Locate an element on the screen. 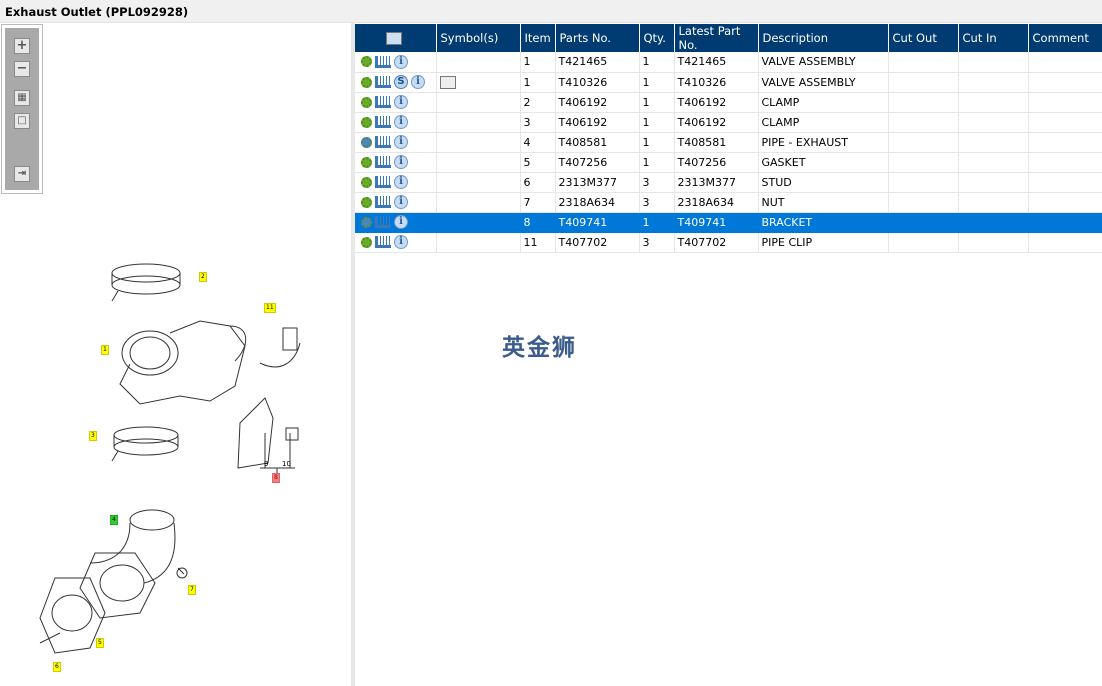 Image resolution: width=1102 pixels, height=686 pixels. column-header: Description is located at coordinates (823, 38).